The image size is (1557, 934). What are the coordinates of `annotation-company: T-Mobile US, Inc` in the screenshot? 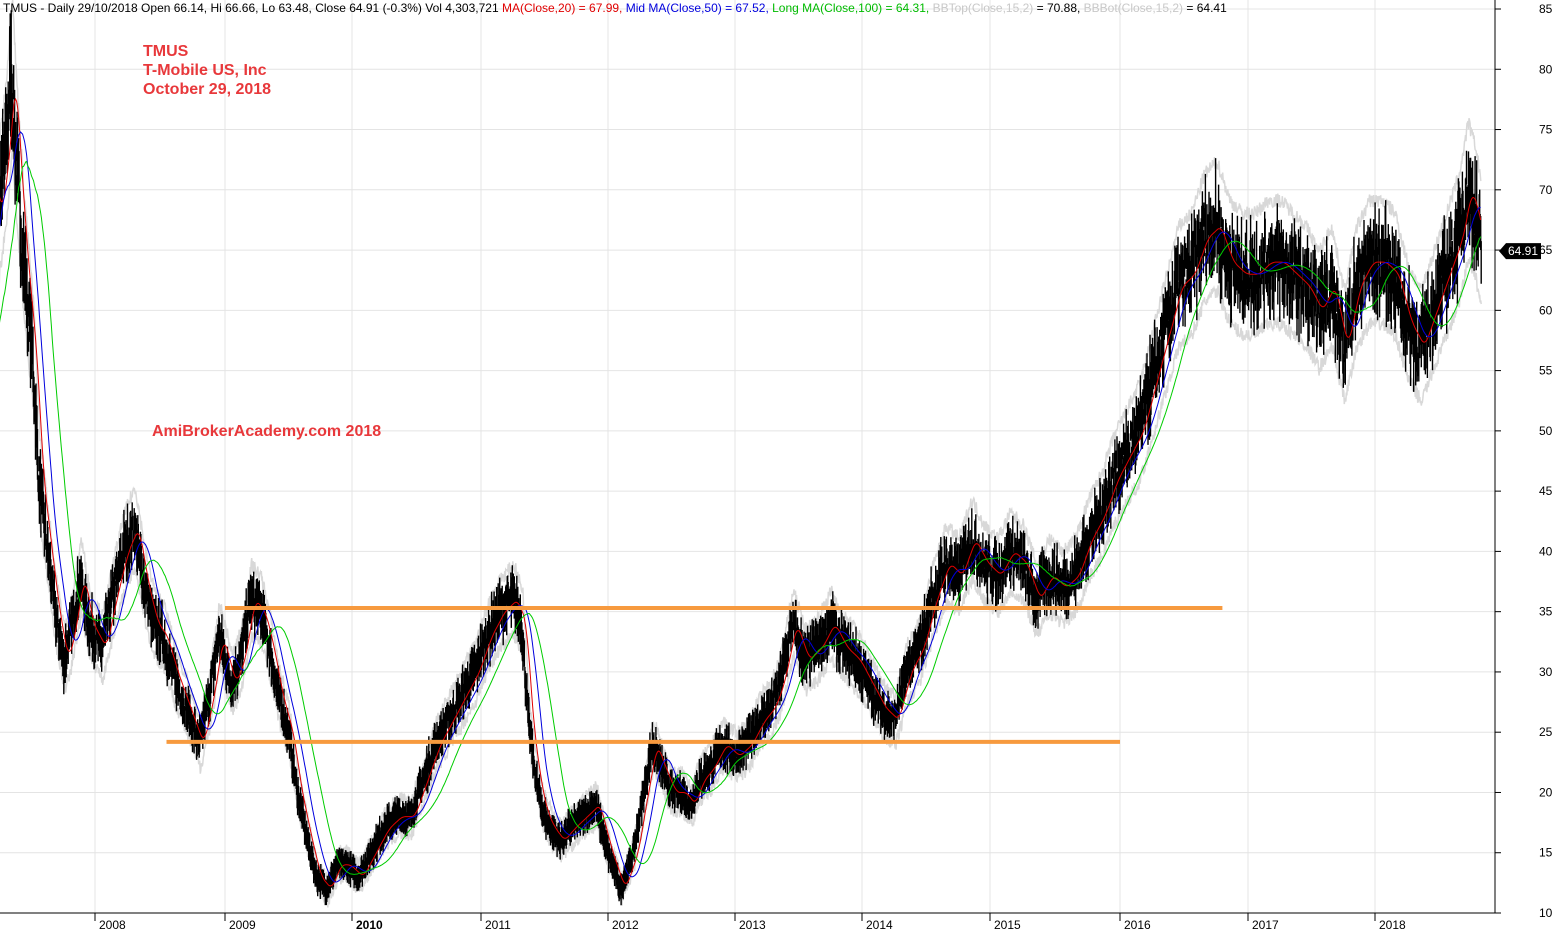 It's located at (205, 70).